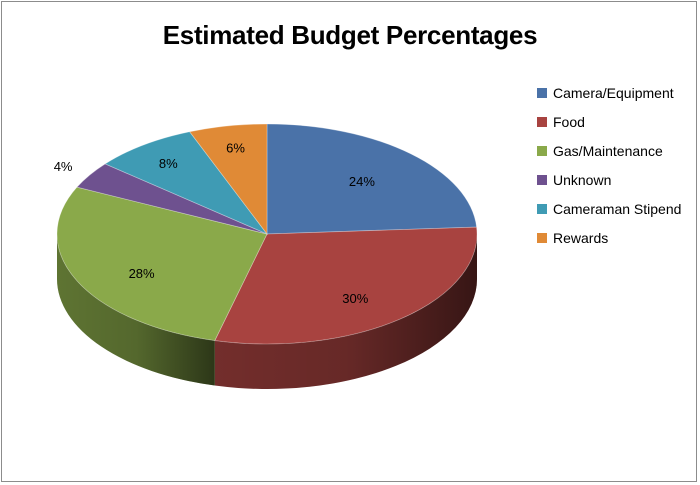 The width and height of the screenshot is (700, 485). Describe the element at coordinates (581, 237) in the screenshot. I see `legend-label: Rewards` at that location.